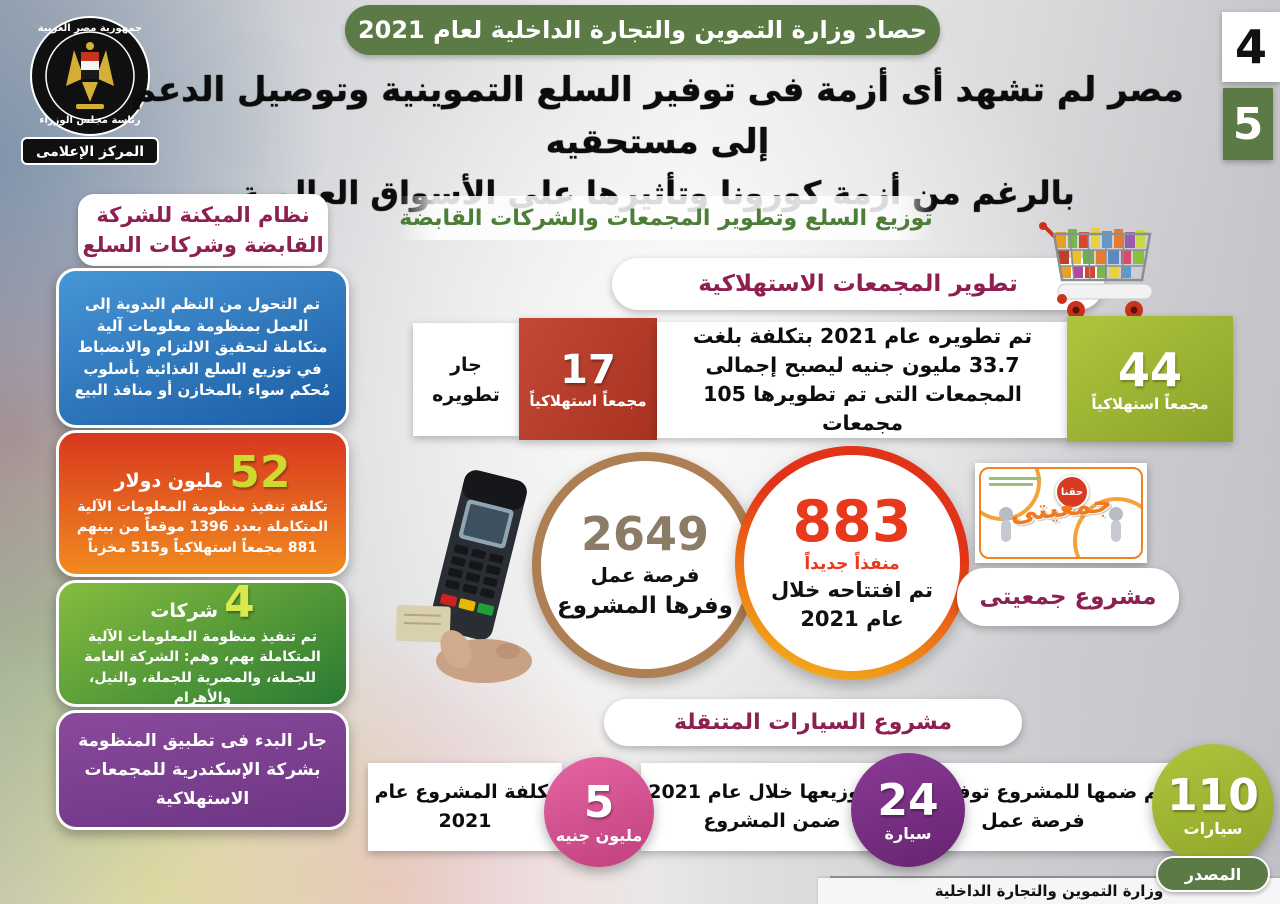  What do you see at coordinates (1213, 828) in the screenshot?
I see `cars-added-unit: سيارات` at bounding box center [1213, 828].